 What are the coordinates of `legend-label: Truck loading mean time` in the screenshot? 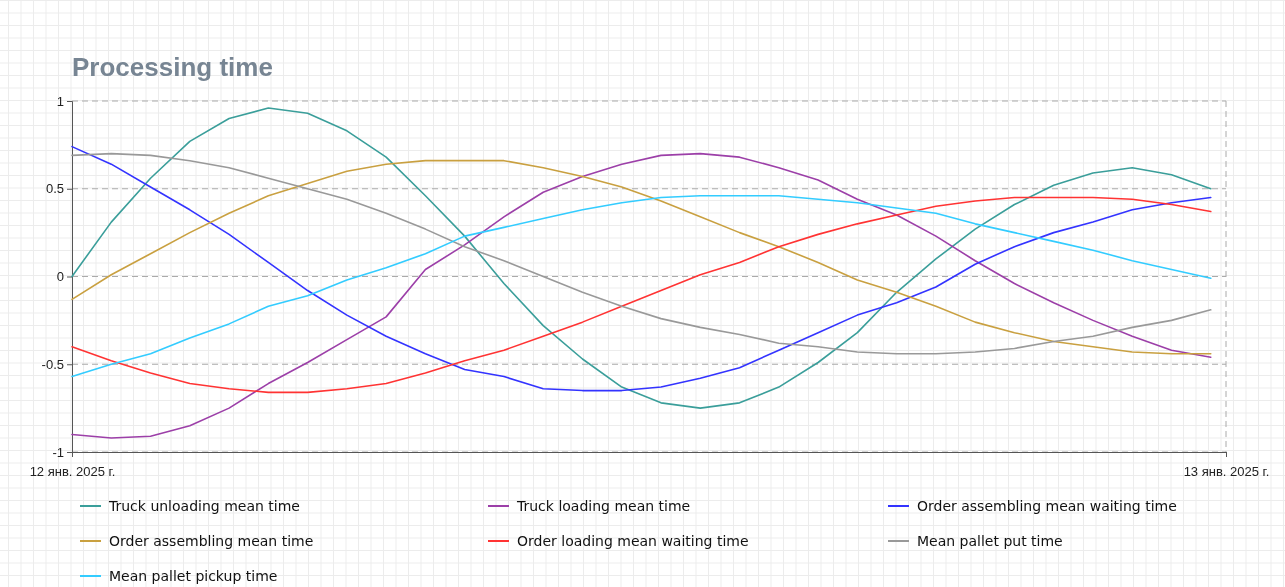 It's located at (603, 506).